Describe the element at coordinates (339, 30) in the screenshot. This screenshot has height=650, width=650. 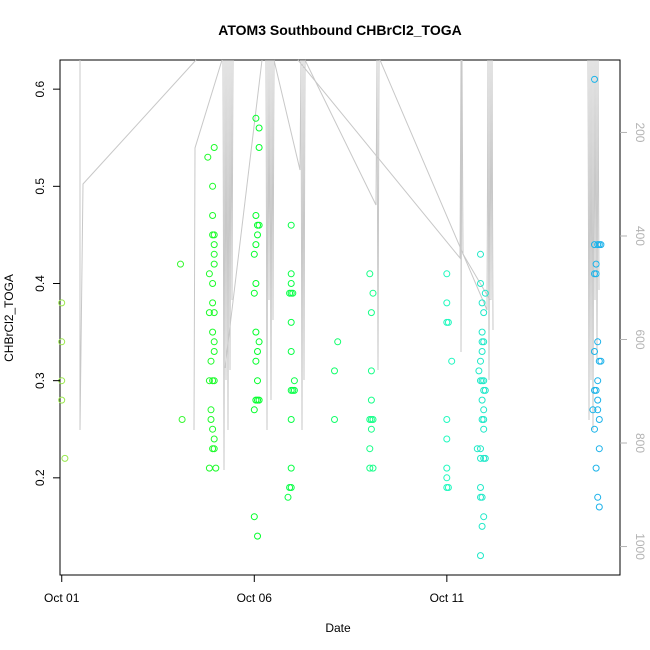
I see `chart-title: ATOM3 Southbound CHBrCl2_TOGA` at that location.